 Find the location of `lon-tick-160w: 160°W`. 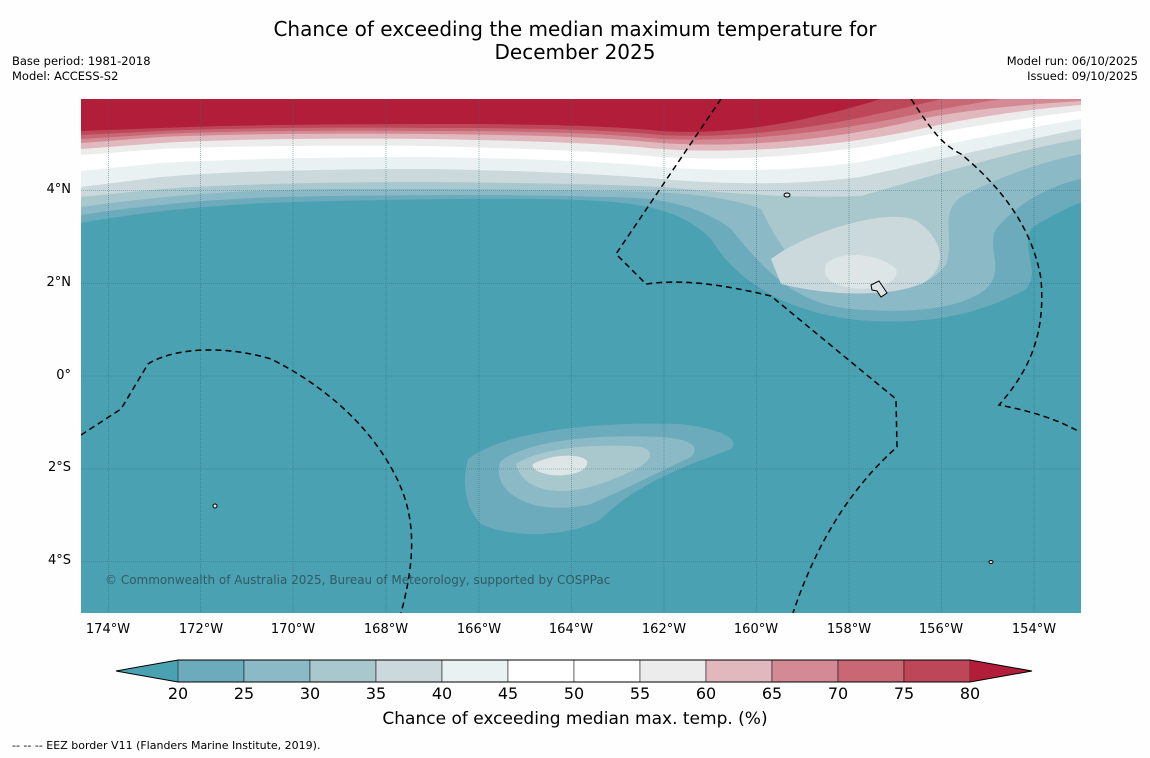

lon-tick-160w: 160°W is located at coordinates (756, 629).